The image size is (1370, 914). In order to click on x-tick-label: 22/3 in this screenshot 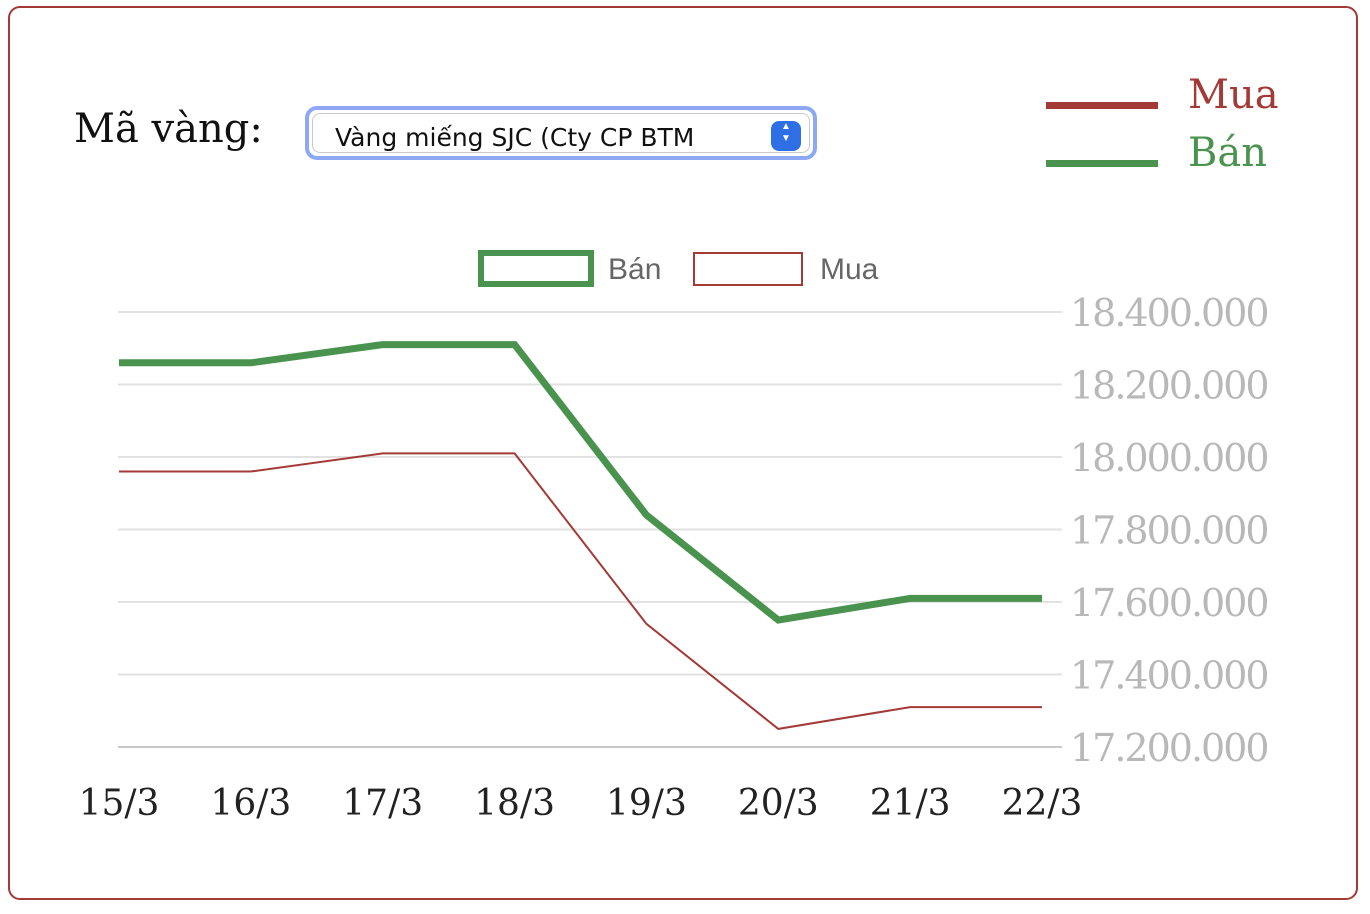, I will do `click(1042, 803)`.